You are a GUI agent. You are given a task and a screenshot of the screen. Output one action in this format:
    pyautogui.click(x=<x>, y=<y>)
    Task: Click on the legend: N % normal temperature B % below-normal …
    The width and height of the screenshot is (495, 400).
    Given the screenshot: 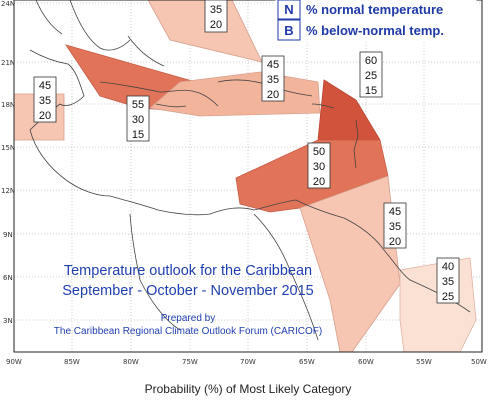 What is the action you would take?
    pyautogui.click(x=376, y=21)
    